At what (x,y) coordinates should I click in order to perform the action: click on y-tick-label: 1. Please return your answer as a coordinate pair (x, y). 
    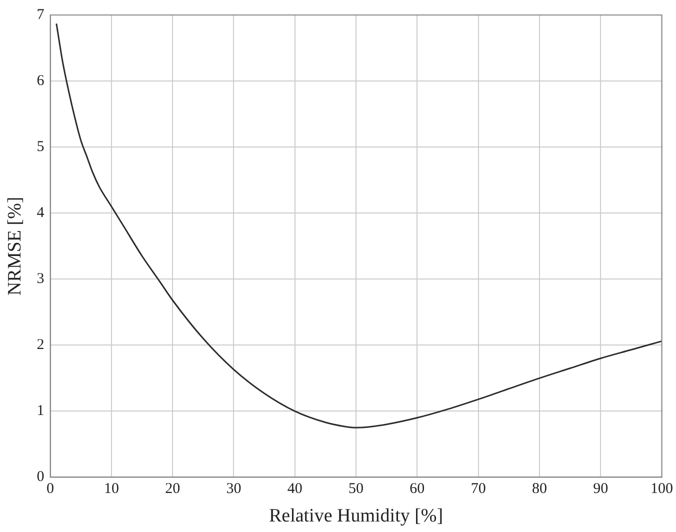
    Looking at the image, I should click on (40, 411).